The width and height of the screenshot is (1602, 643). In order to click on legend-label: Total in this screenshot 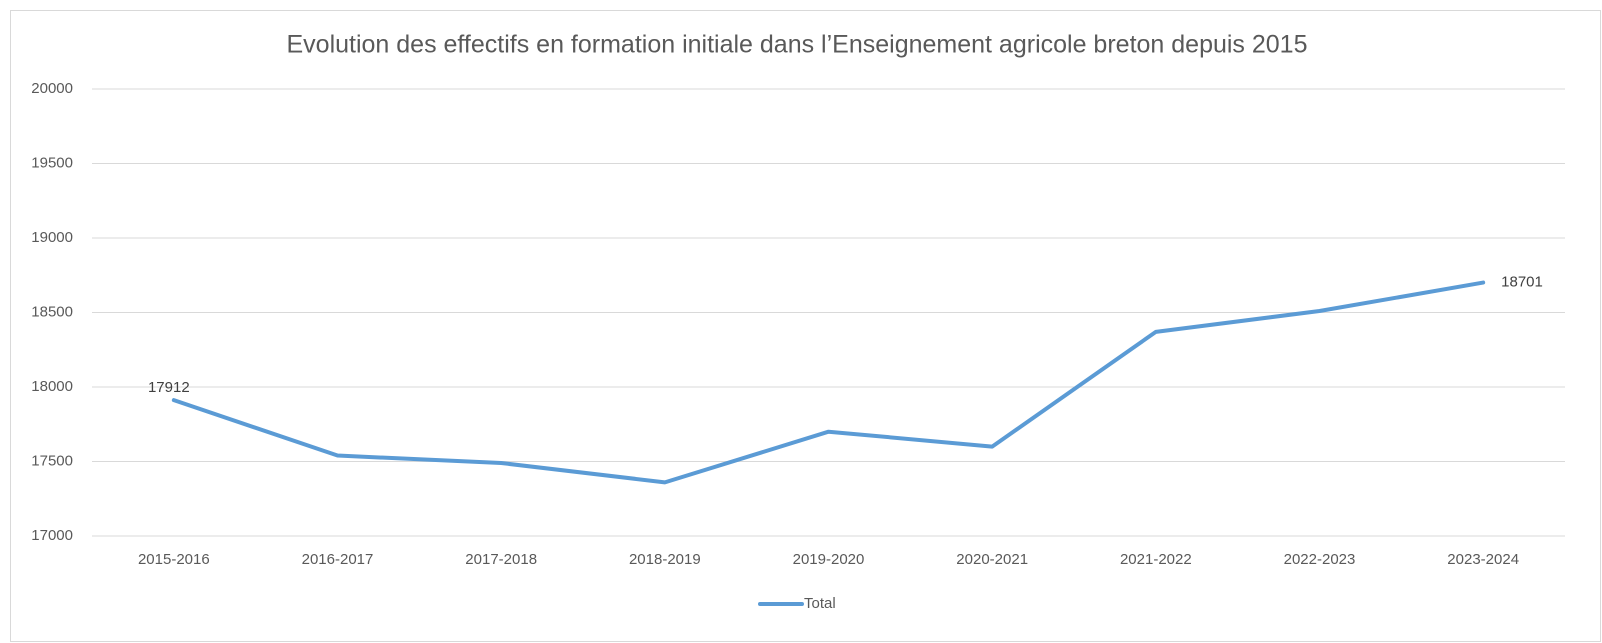, I will do `click(820, 603)`.